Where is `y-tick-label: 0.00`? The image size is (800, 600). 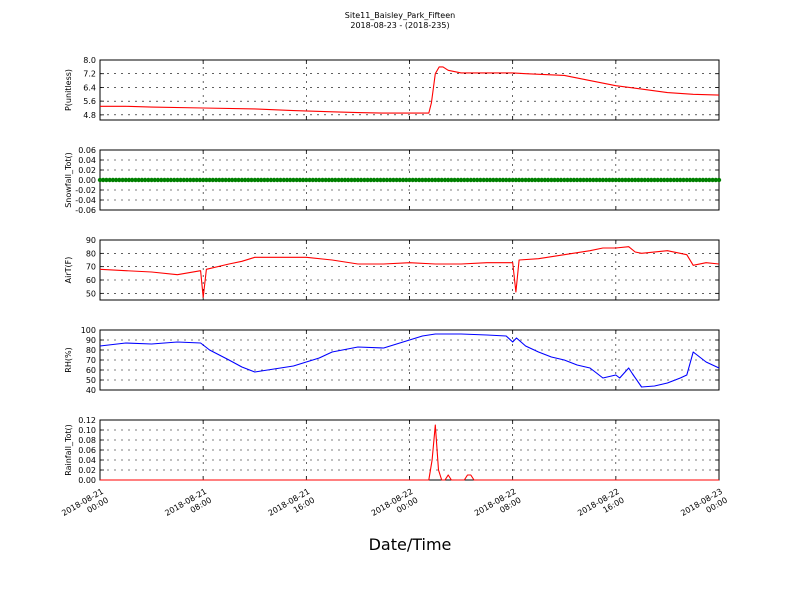 y-tick-label: 0.00 is located at coordinates (87, 180).